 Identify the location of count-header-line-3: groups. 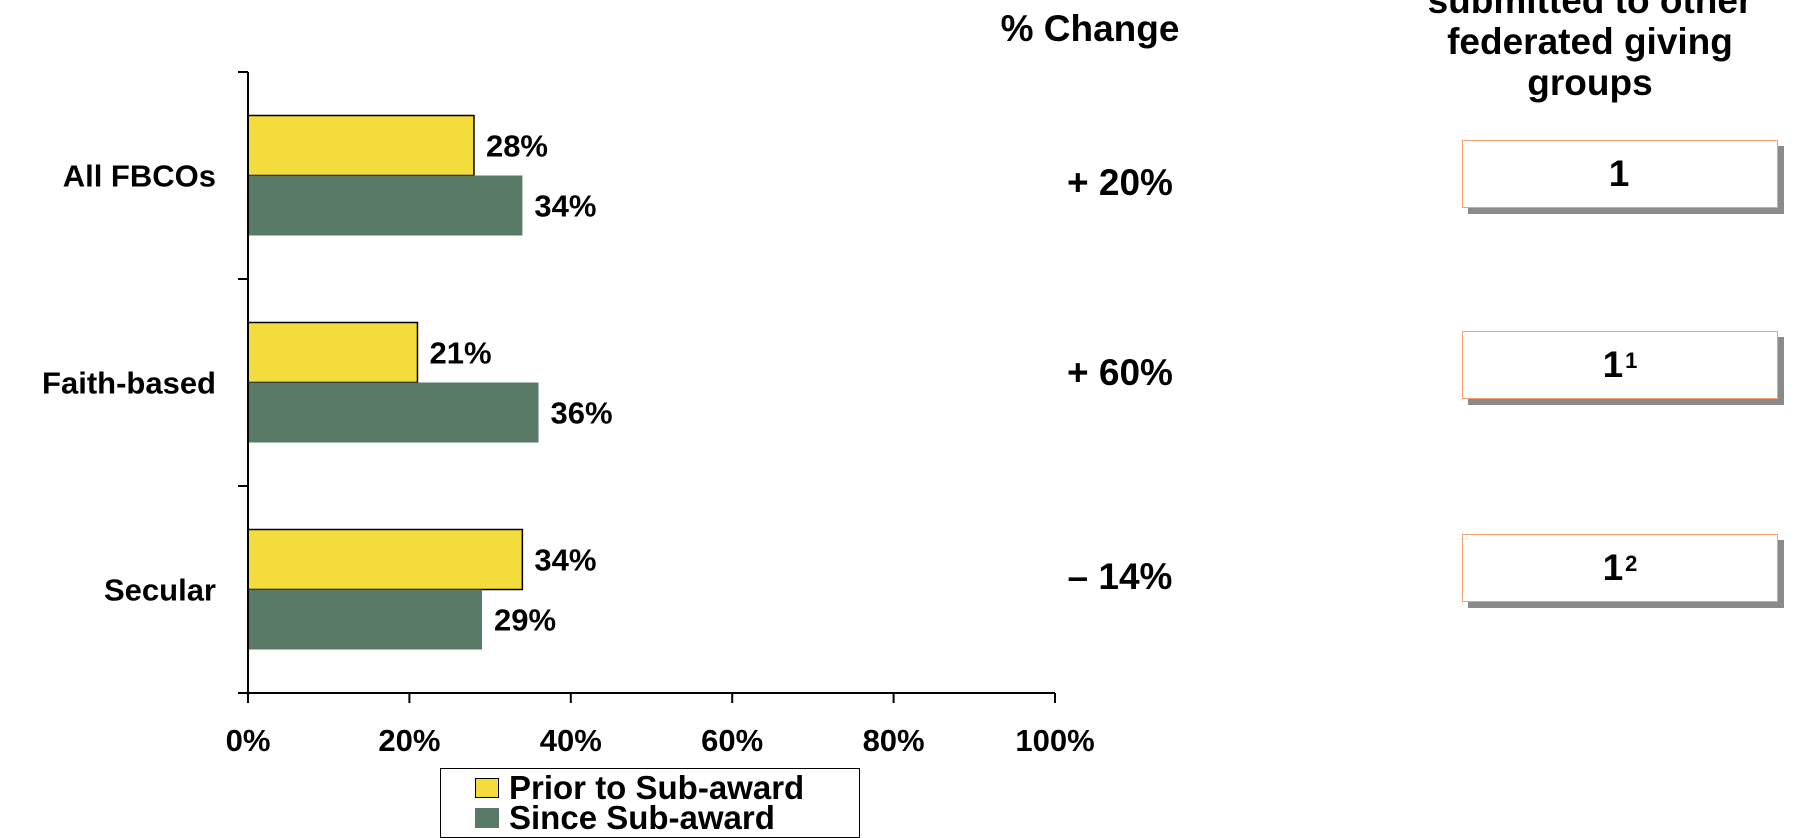
(1590, 82).